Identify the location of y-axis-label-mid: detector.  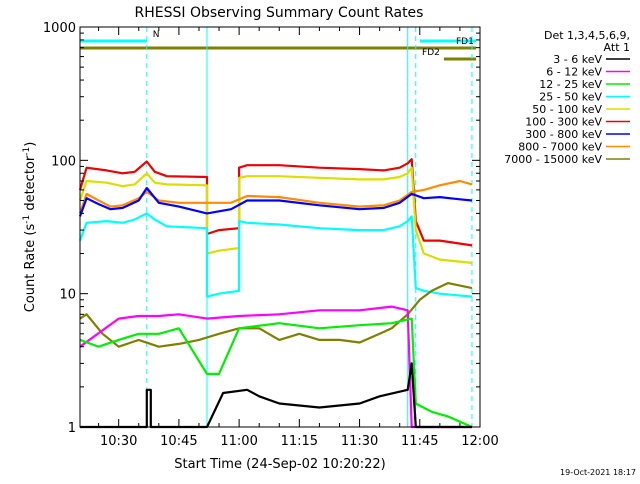
(30, 185).